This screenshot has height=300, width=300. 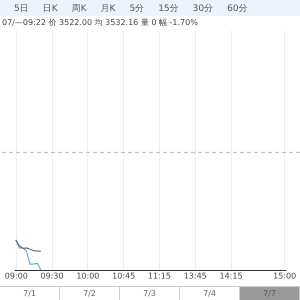 What do you see at coordinates (21, 8) in the screenshot?
I see `text: 5日` at bounding box center [21, 8].